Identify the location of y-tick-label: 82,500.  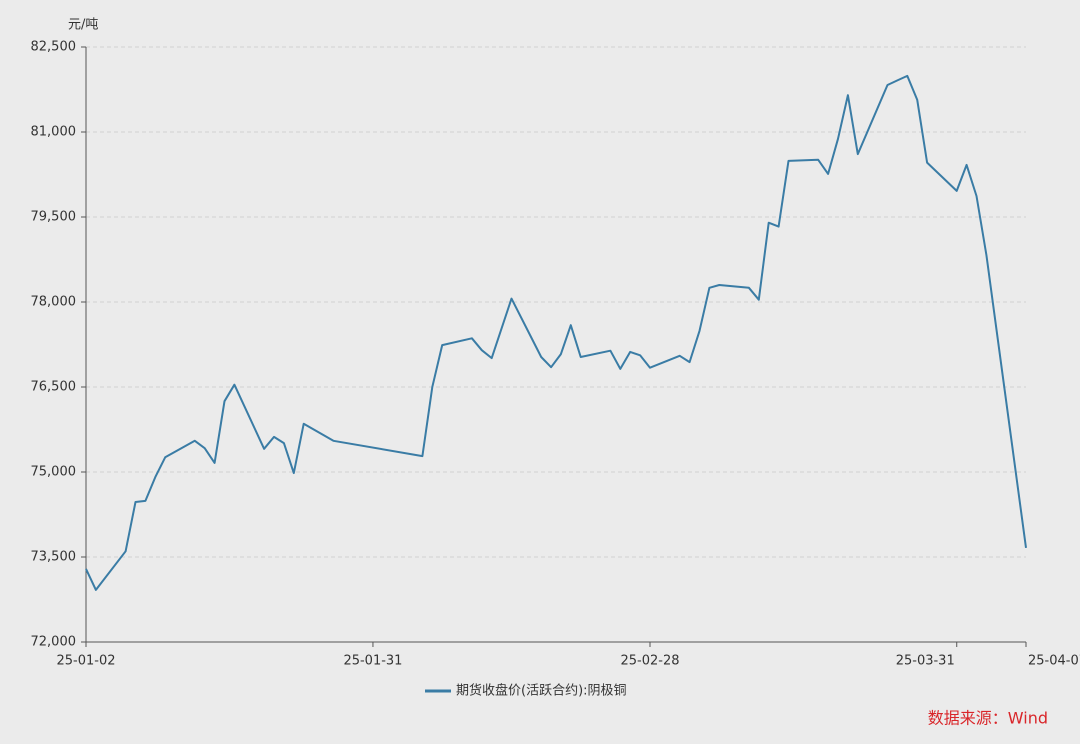
(54, 47).